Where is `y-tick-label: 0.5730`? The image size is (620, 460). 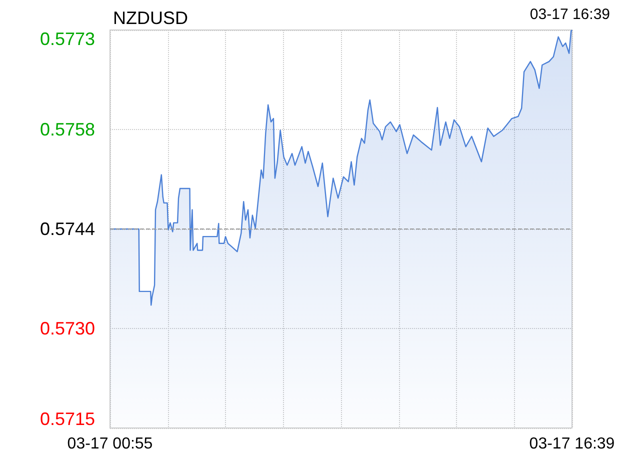 y-tick-label: 0.5730 is located at coordinates (68, 328).